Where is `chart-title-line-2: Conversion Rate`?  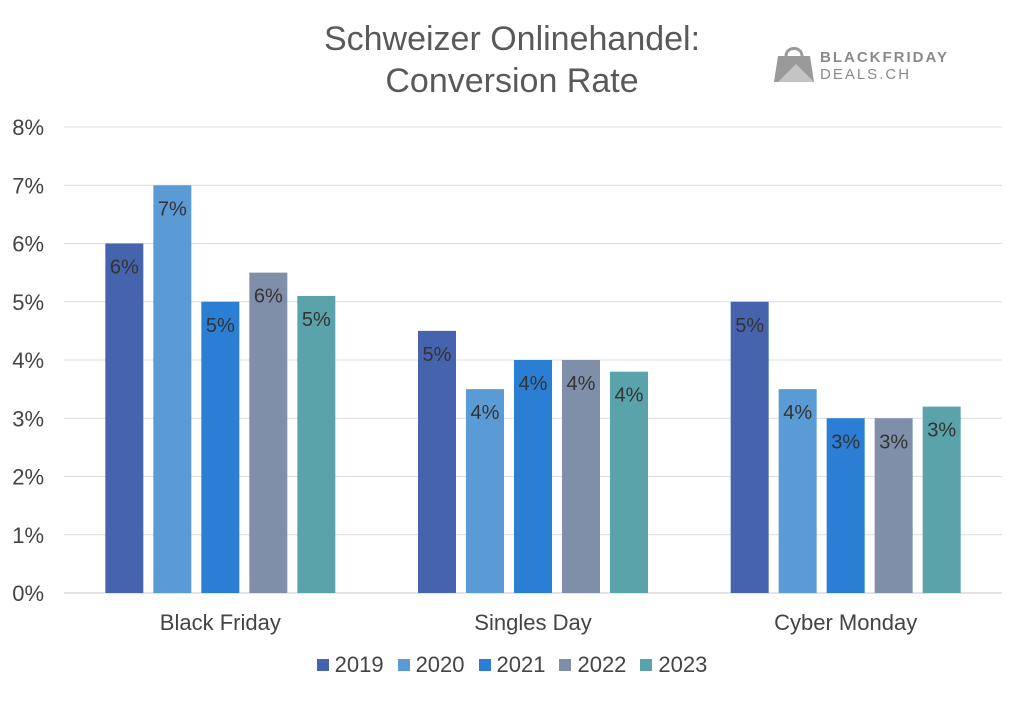
chart-title-line-2: Conversion Rate is located at coordinates (512, 81).